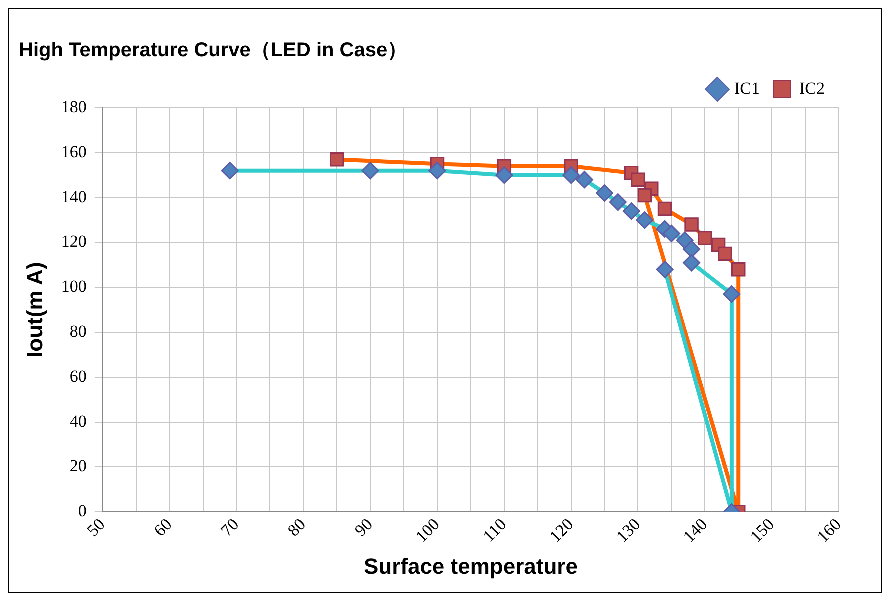  Describe the element at coordinates (628, 530) in the screenshot. I see `x-tick-label: 130` at that location.